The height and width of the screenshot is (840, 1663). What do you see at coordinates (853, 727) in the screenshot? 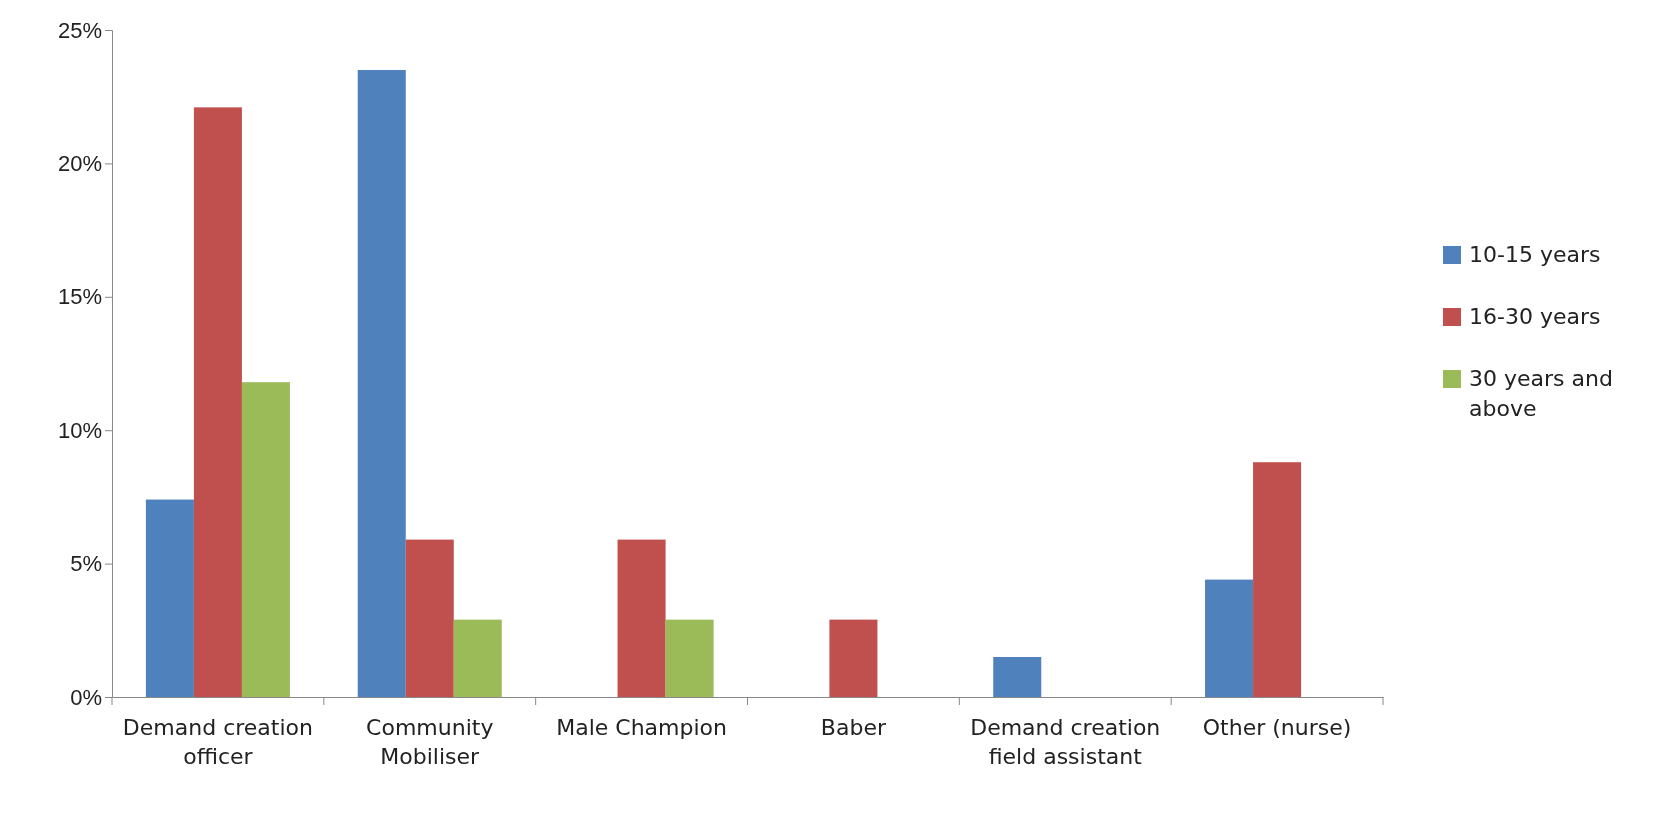
I see `x-tick-label: Baber` at bounding box center [853, 727].